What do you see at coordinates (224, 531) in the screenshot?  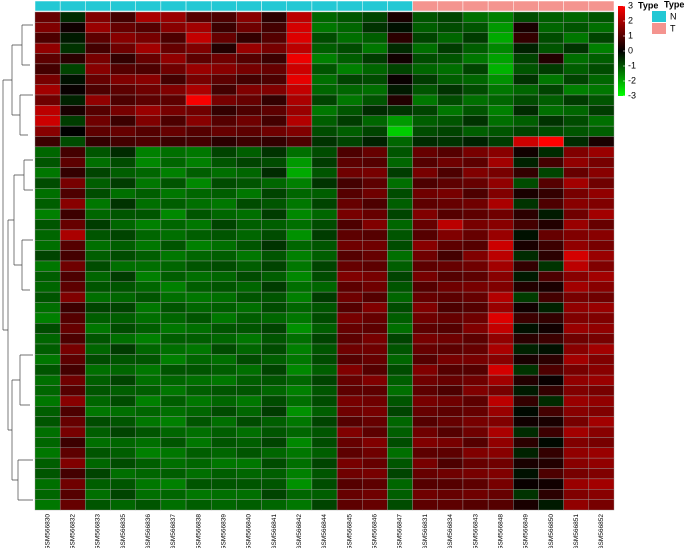 I see `column-label: GSM566839` at bounding box center [224, 531].